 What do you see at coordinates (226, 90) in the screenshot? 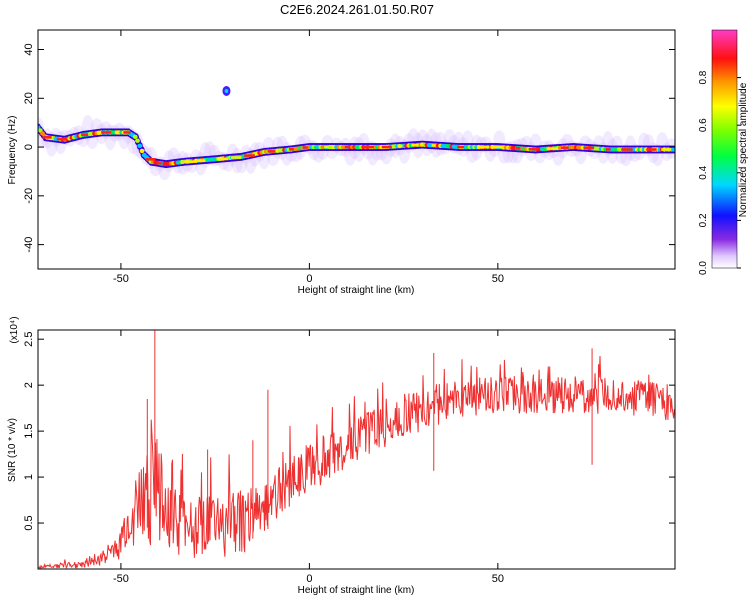
I see `isolated-spot-core` at bounding box center [226, 90].